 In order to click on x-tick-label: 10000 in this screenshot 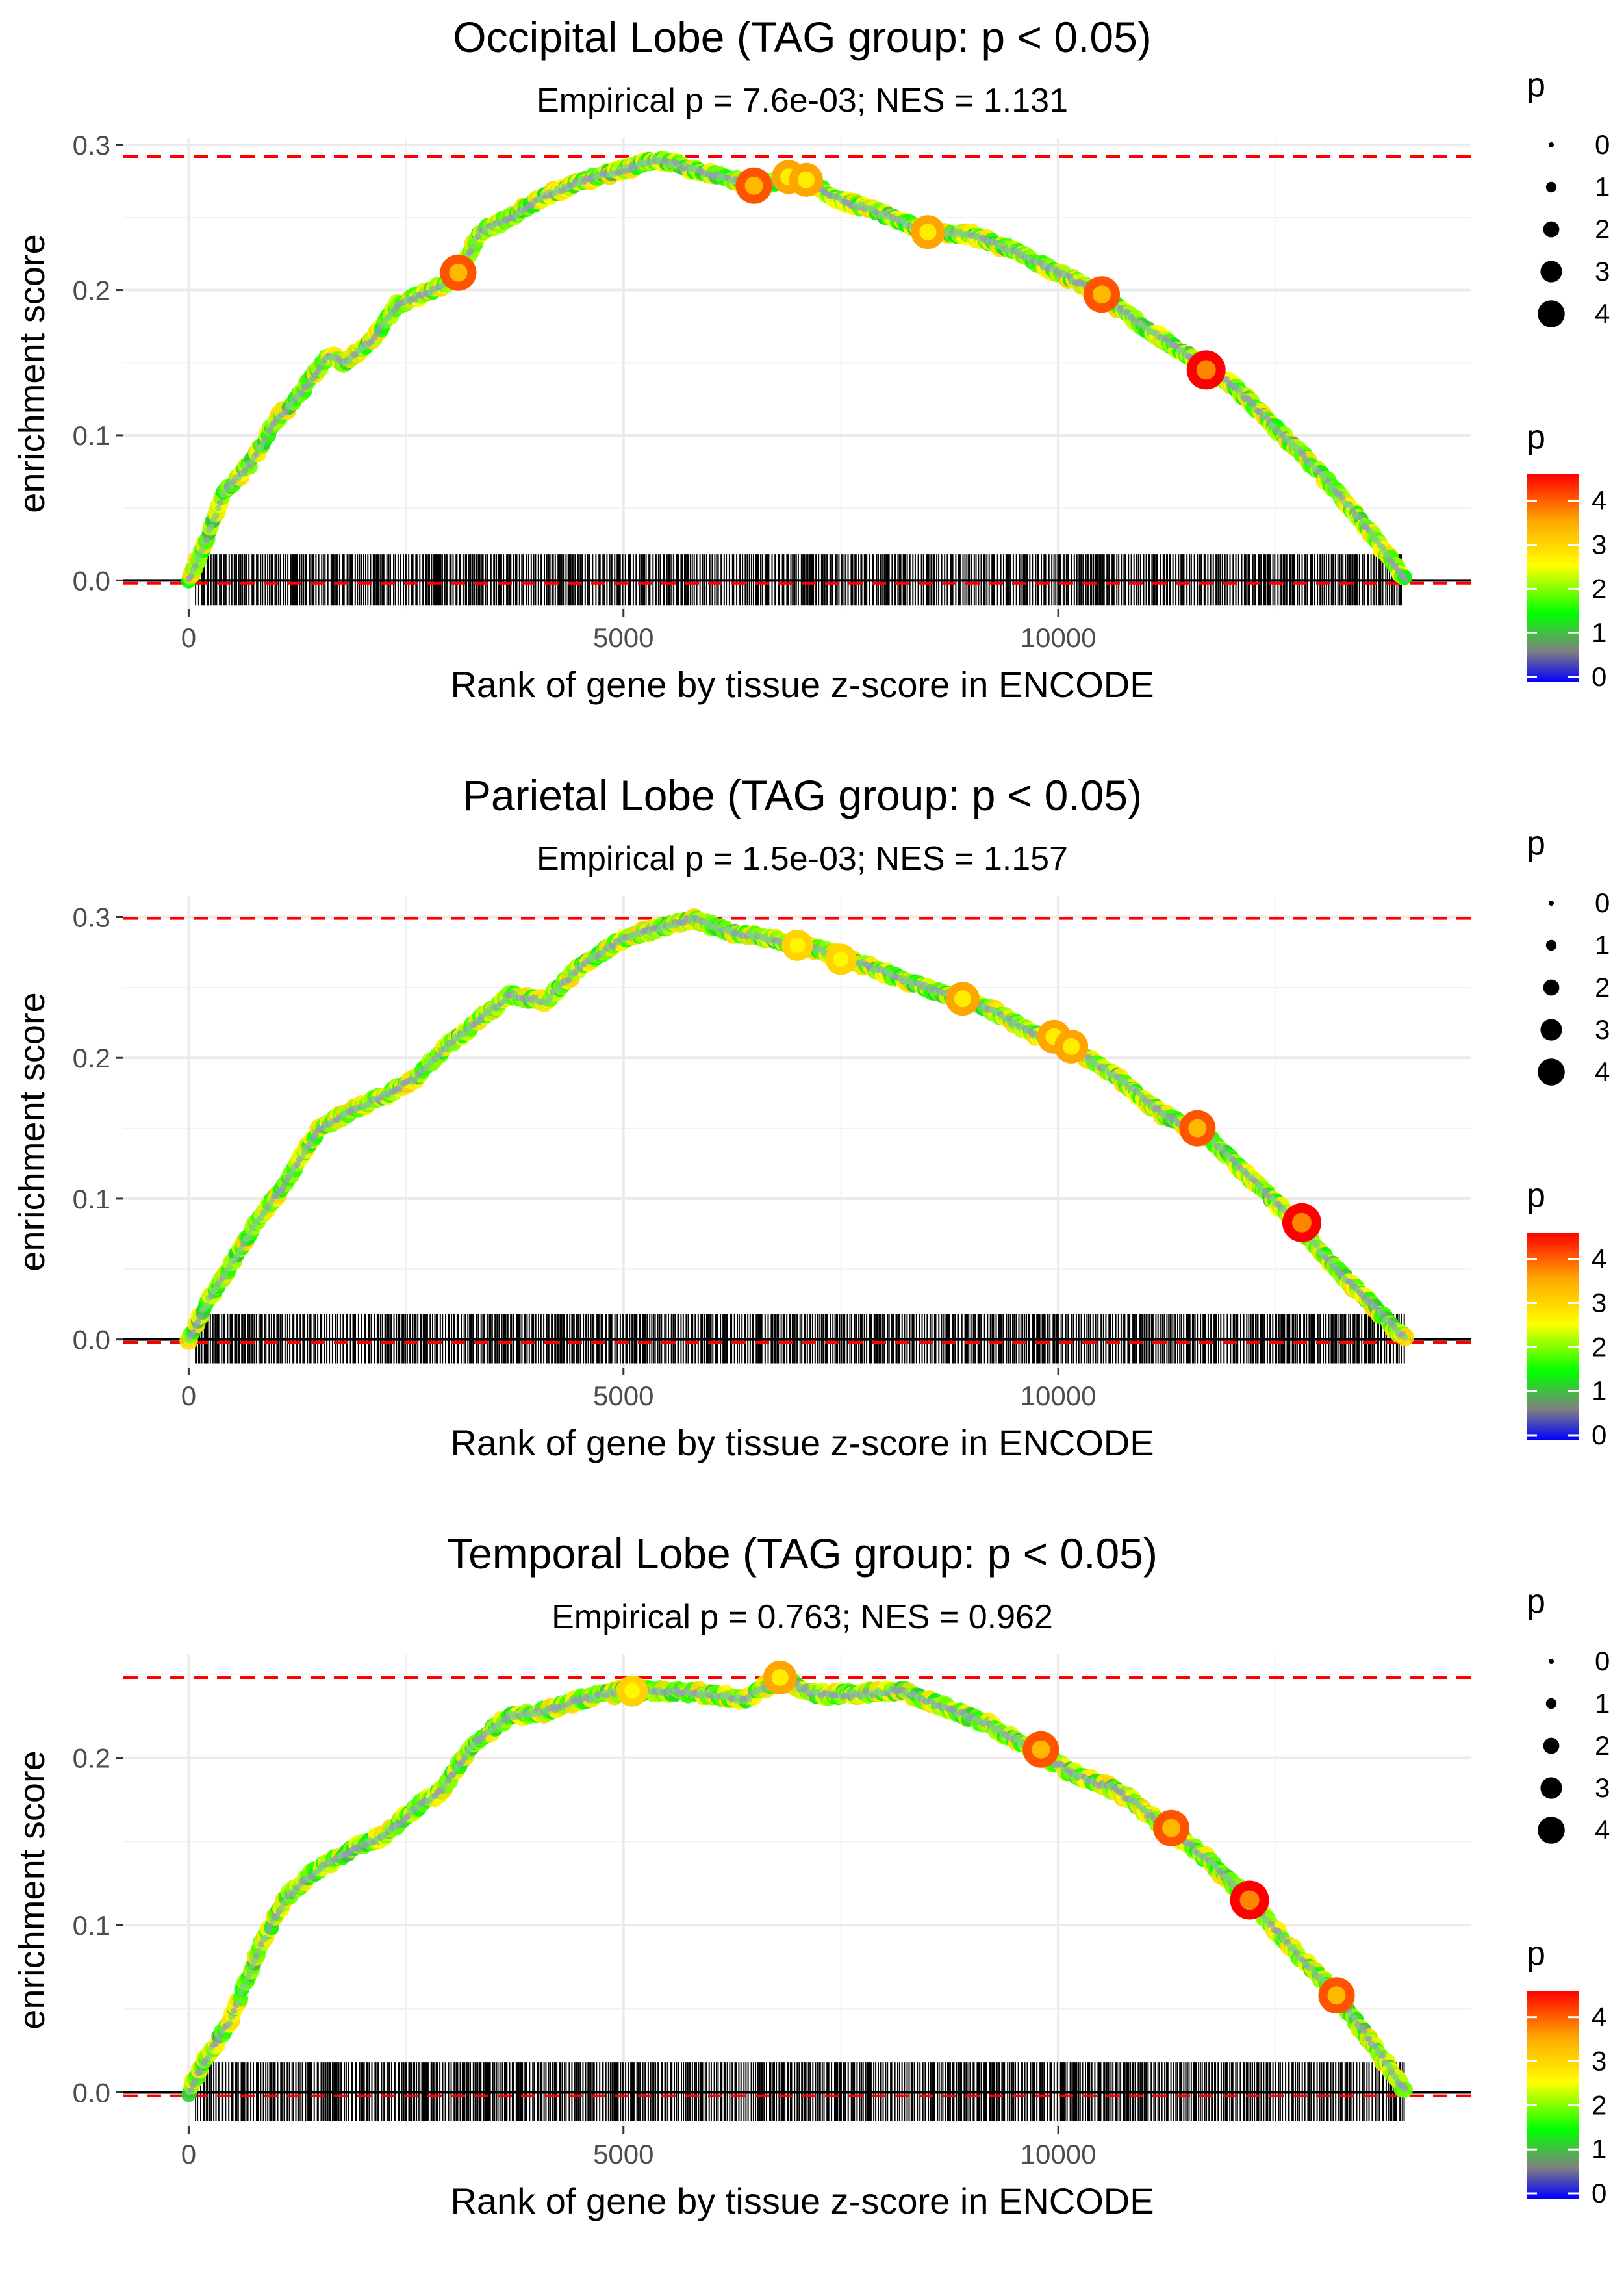, I will do `click(1059, 637)`.